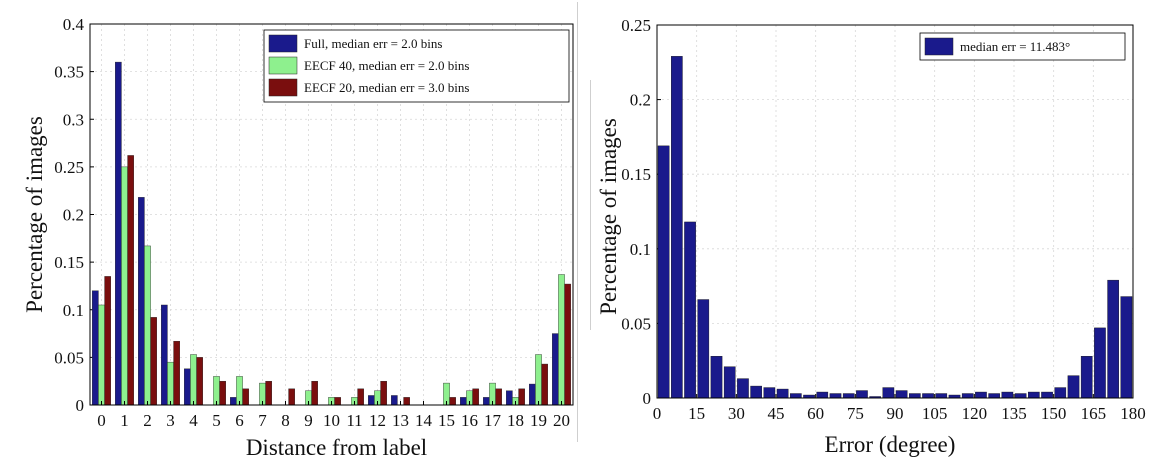 The image size is (1149, 462). What do you see at coordinates (69, 72) in the screenshot?
I see `y-tick-label: 0.35` at bounding box center [69, 72].